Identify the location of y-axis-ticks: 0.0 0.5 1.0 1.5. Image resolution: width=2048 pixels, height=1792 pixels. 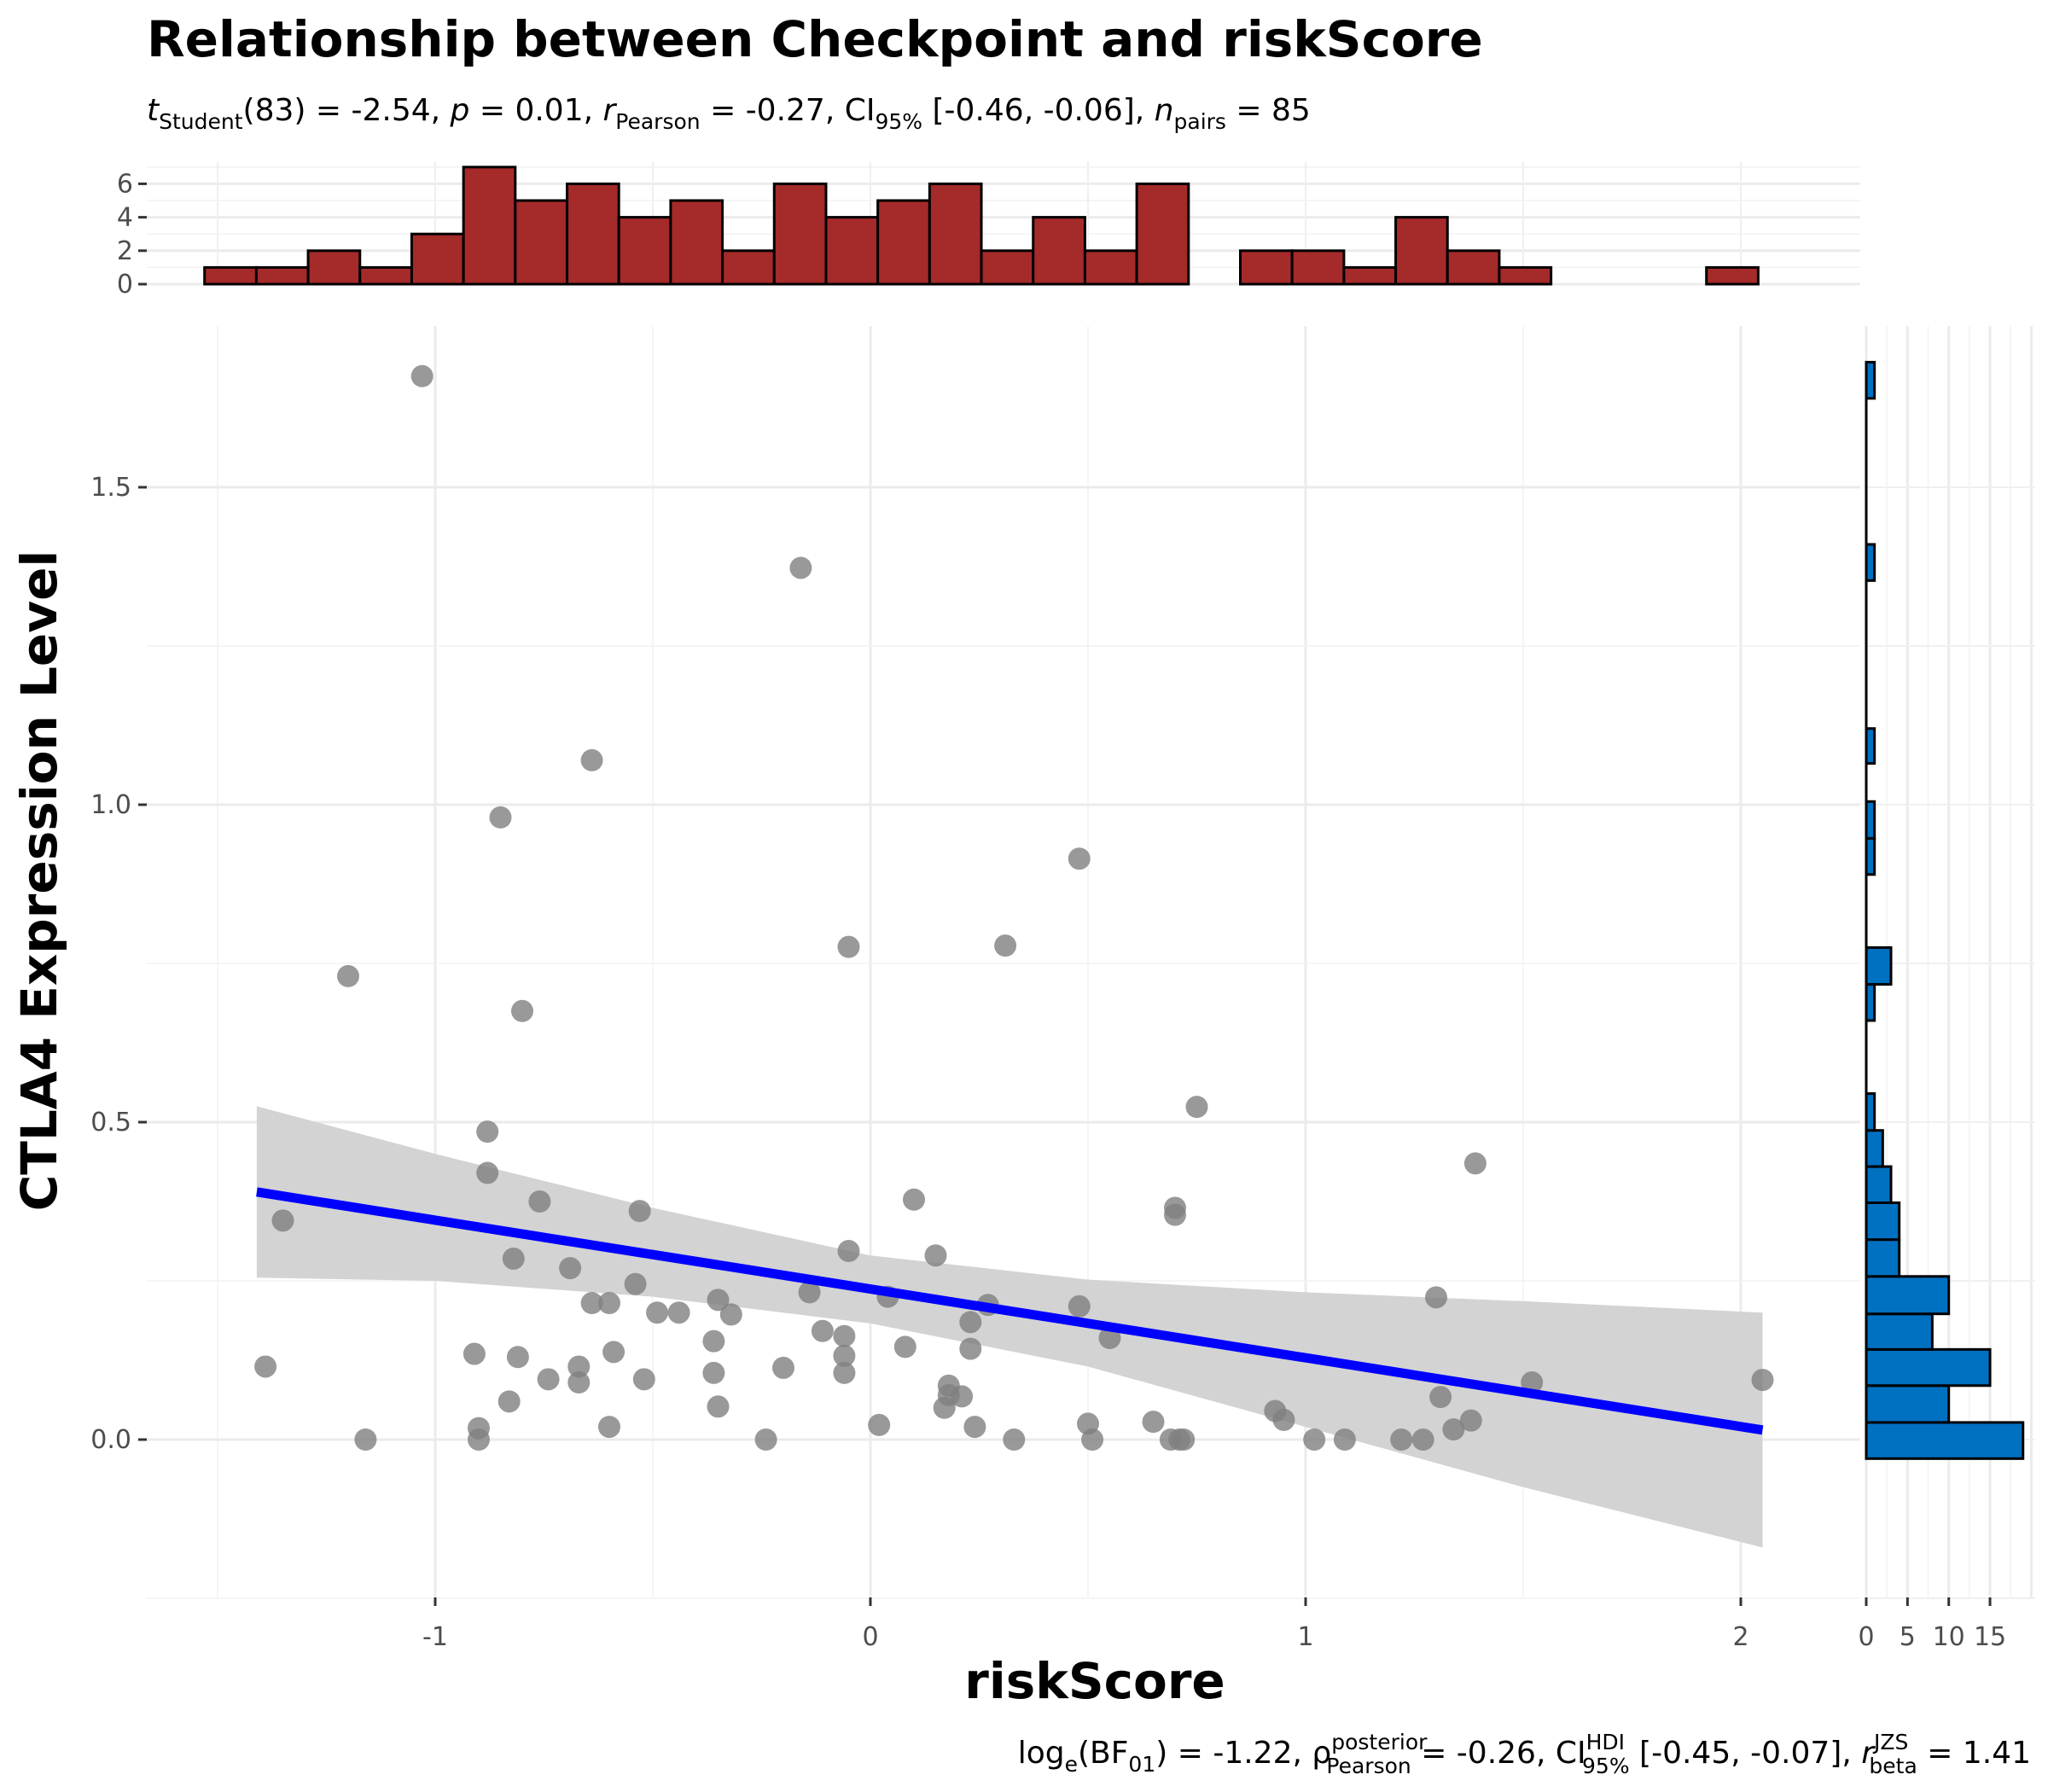
(119, 964).